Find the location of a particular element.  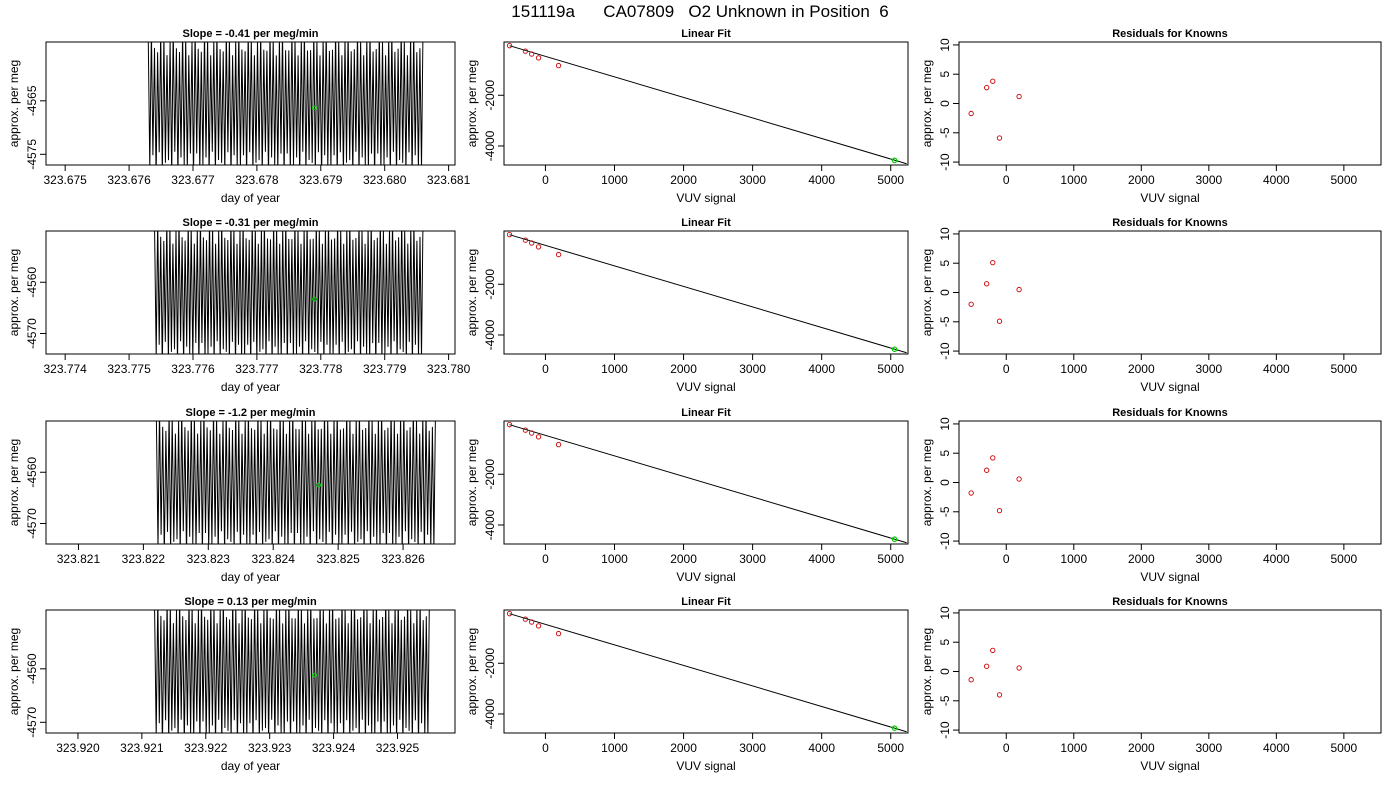

x-tick-label: 323.775 is located at coordinates (129, 369).